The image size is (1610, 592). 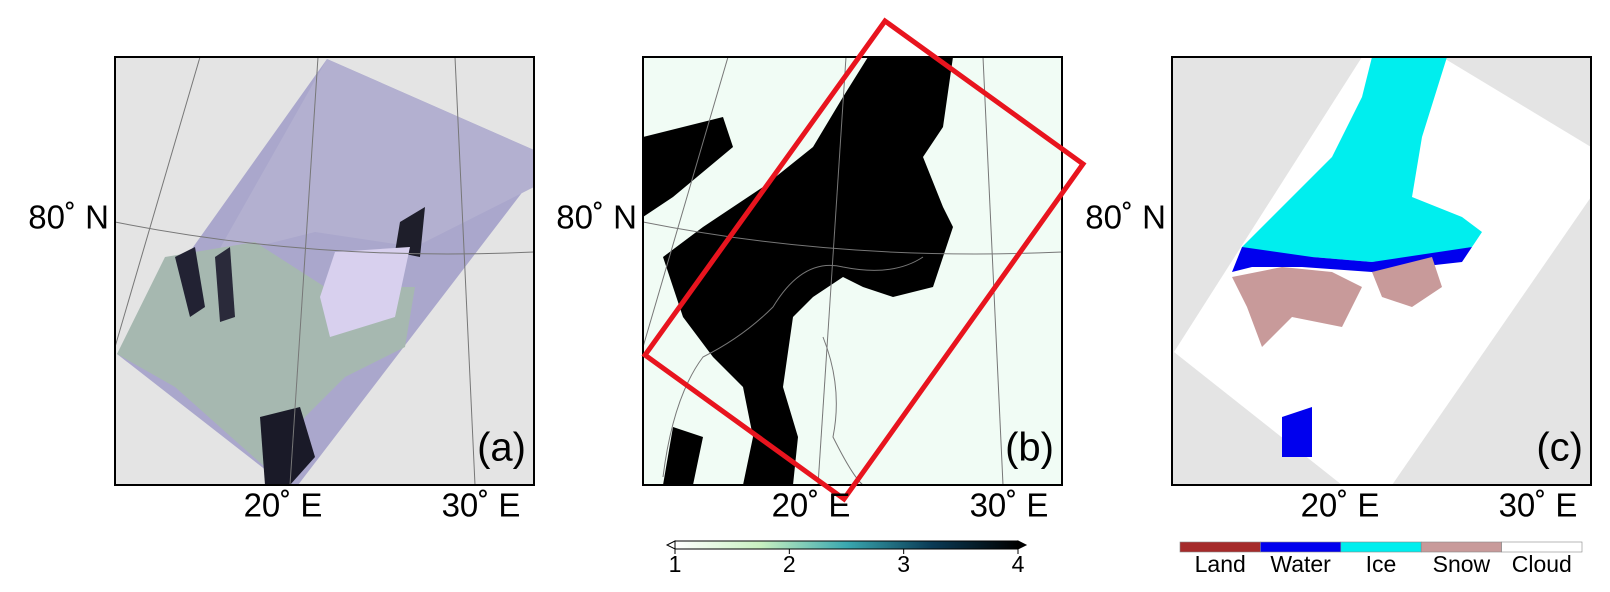 What do you see at coordinates (846, 558) in the screenshot?
I see `colorbar: 1 2 3 4` at bounding box center [846, 558].